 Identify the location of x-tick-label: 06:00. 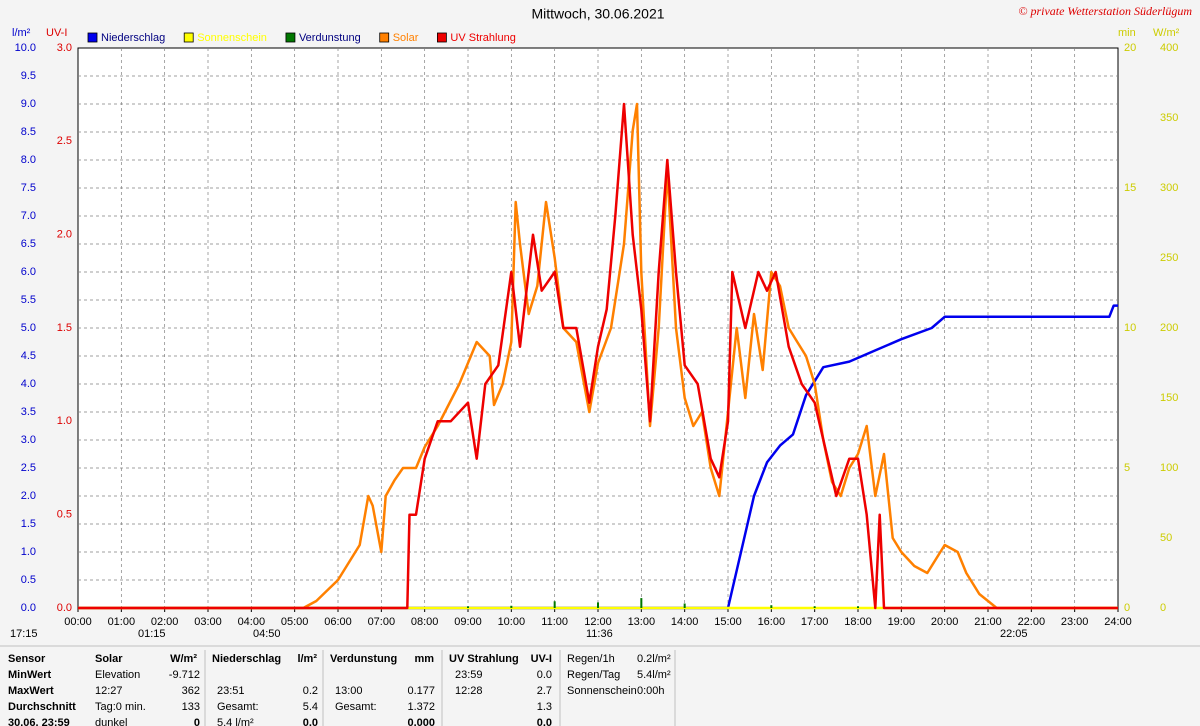
(338, 622).